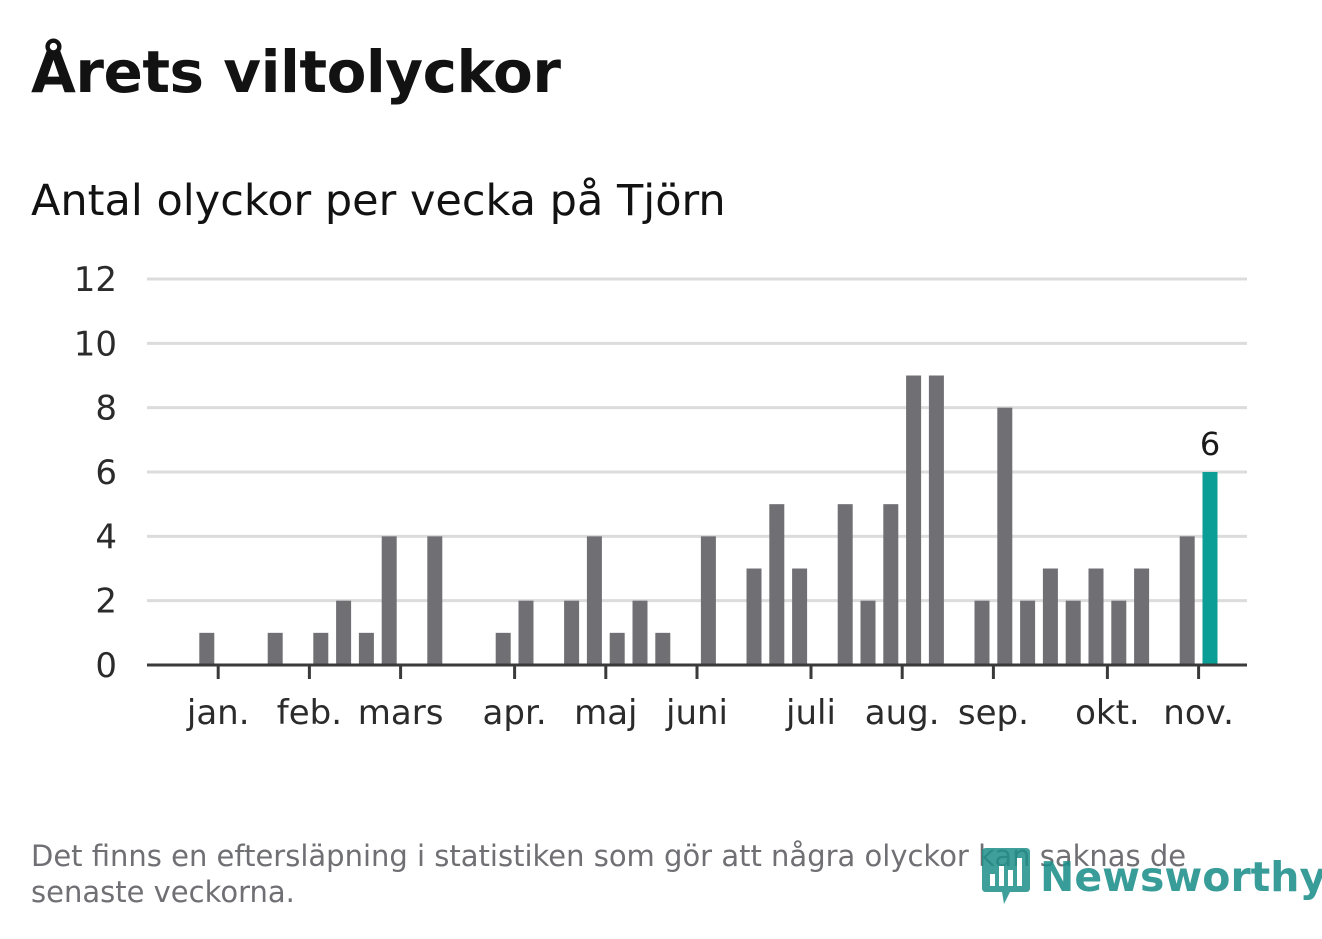  Describe the element at coordinates (1210, 444) in the screenshot. I see `bar-value-label: 6` at that location.